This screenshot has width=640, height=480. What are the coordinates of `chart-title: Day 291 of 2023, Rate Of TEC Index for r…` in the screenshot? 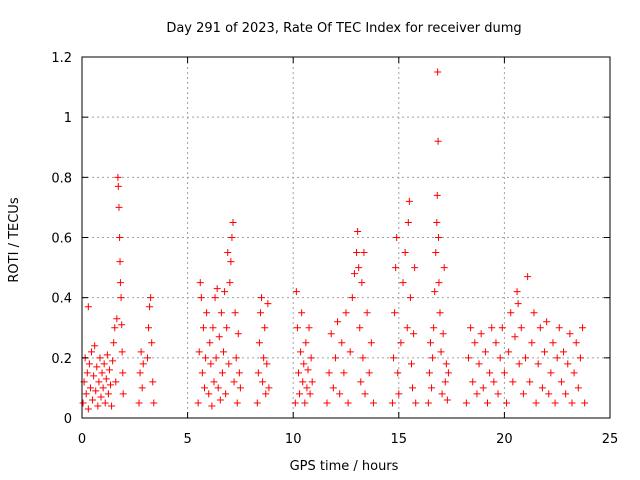 It's located at (343, 28).